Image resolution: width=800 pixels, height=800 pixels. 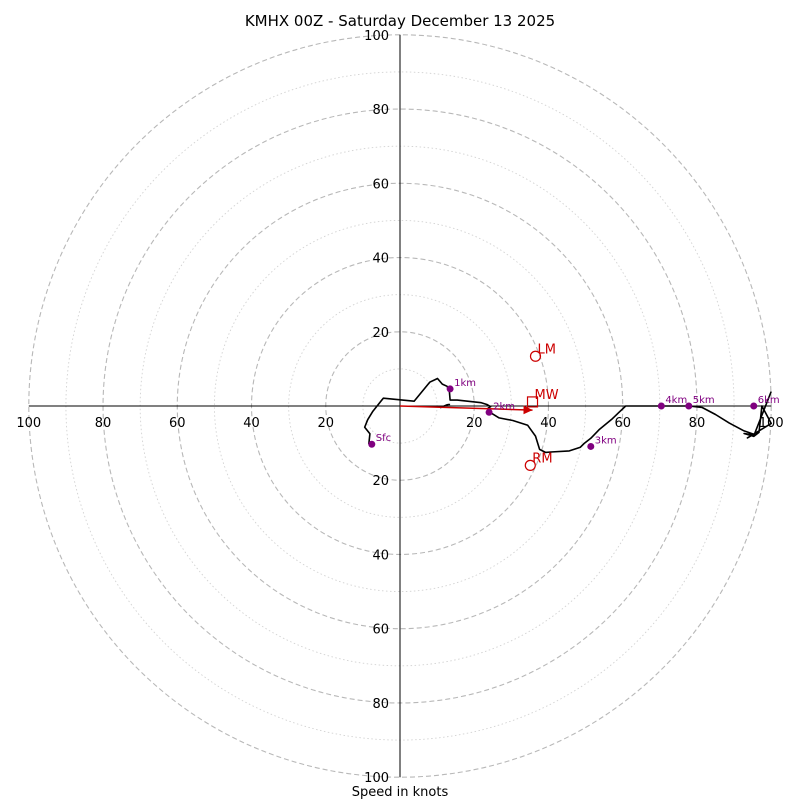 I want to click on height-label-2km: 2km, so click(x=504, y=406).